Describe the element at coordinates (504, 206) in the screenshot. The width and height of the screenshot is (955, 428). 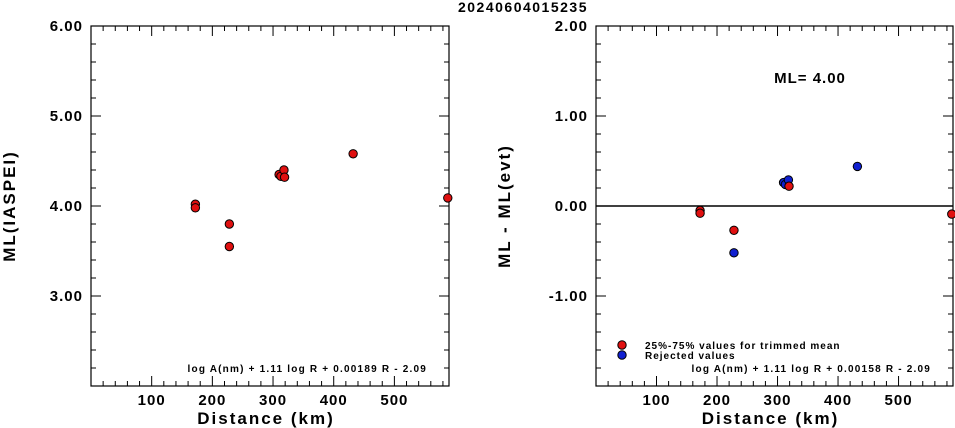
I see `y-axis-title: ML - ML(evt)` at that location.